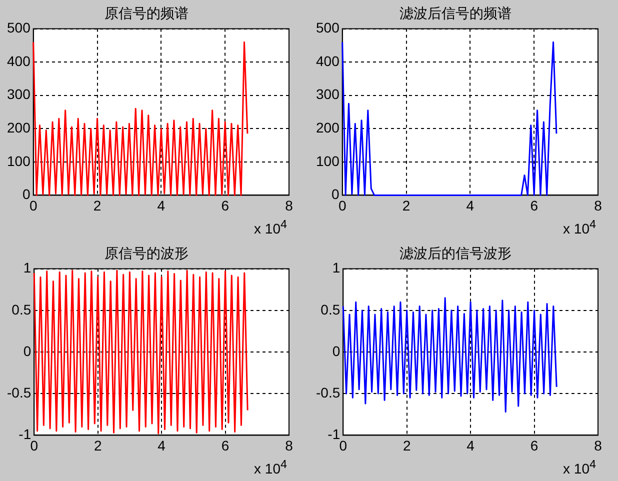  Describe the element at coordinates (146, 14) in the screenshot. I see `chart-title: 原信号的频谱` at that location.